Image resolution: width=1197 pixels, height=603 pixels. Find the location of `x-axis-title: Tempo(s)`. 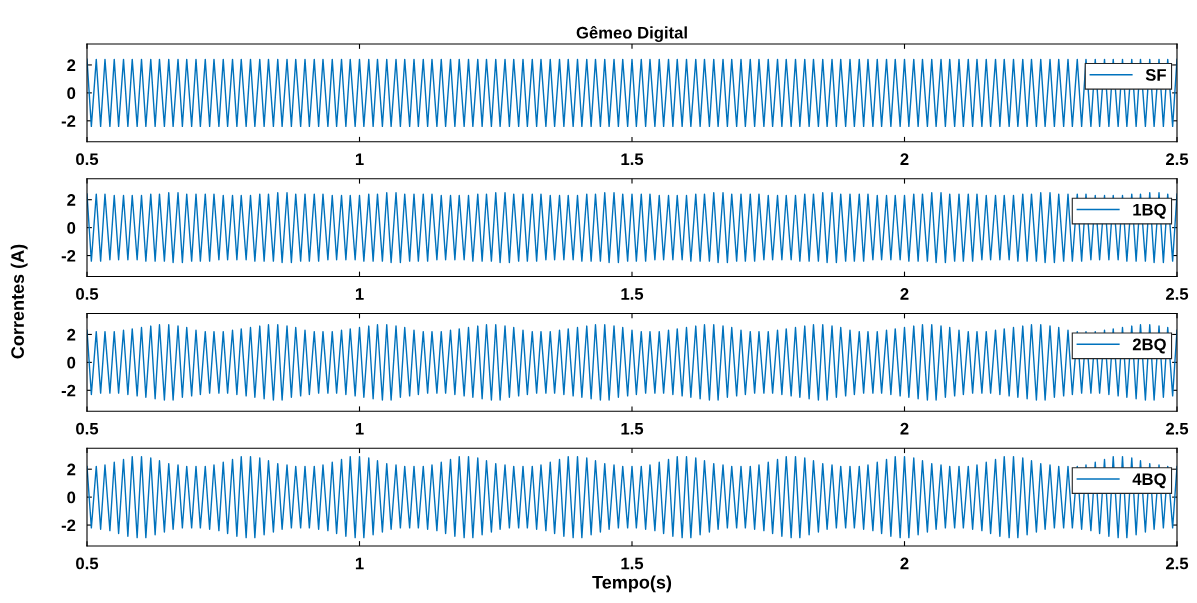

x-axis-title: Tempo(s) is located at coordinates (632, 584).